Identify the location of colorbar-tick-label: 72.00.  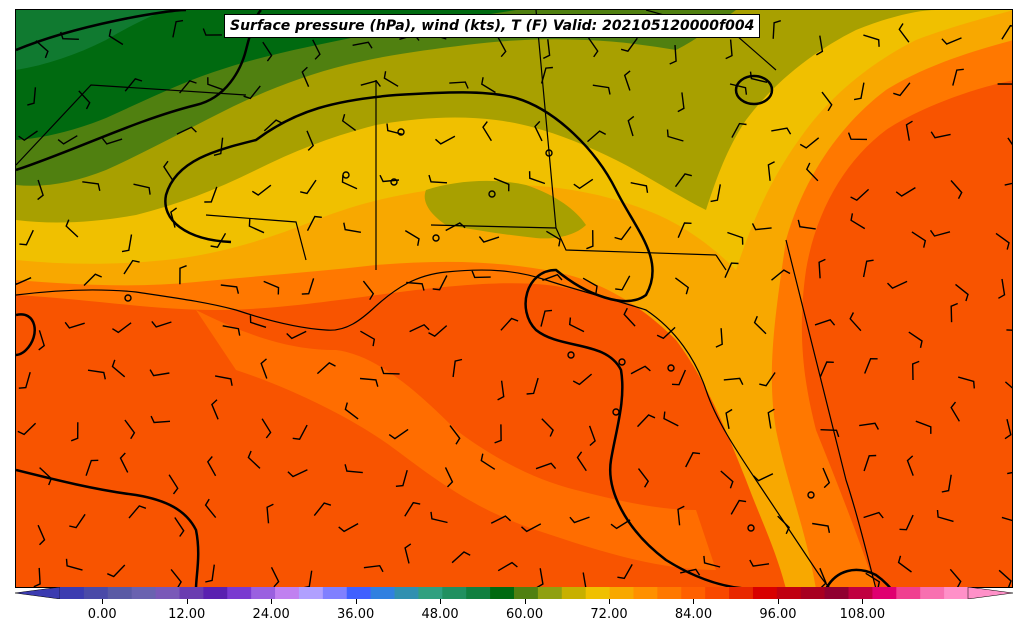
(609, 614).